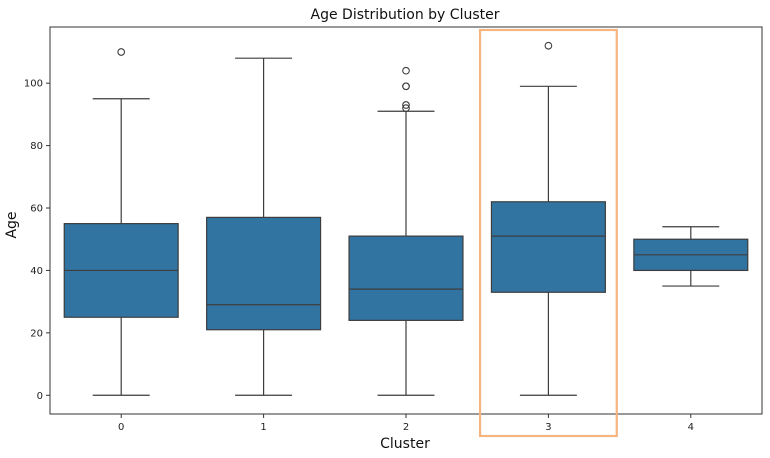 This screenshot has width=770, height=458. Describe the element at coordinates (36, 209) in the screenshot. I see `y-tick-label: 60` at that location.